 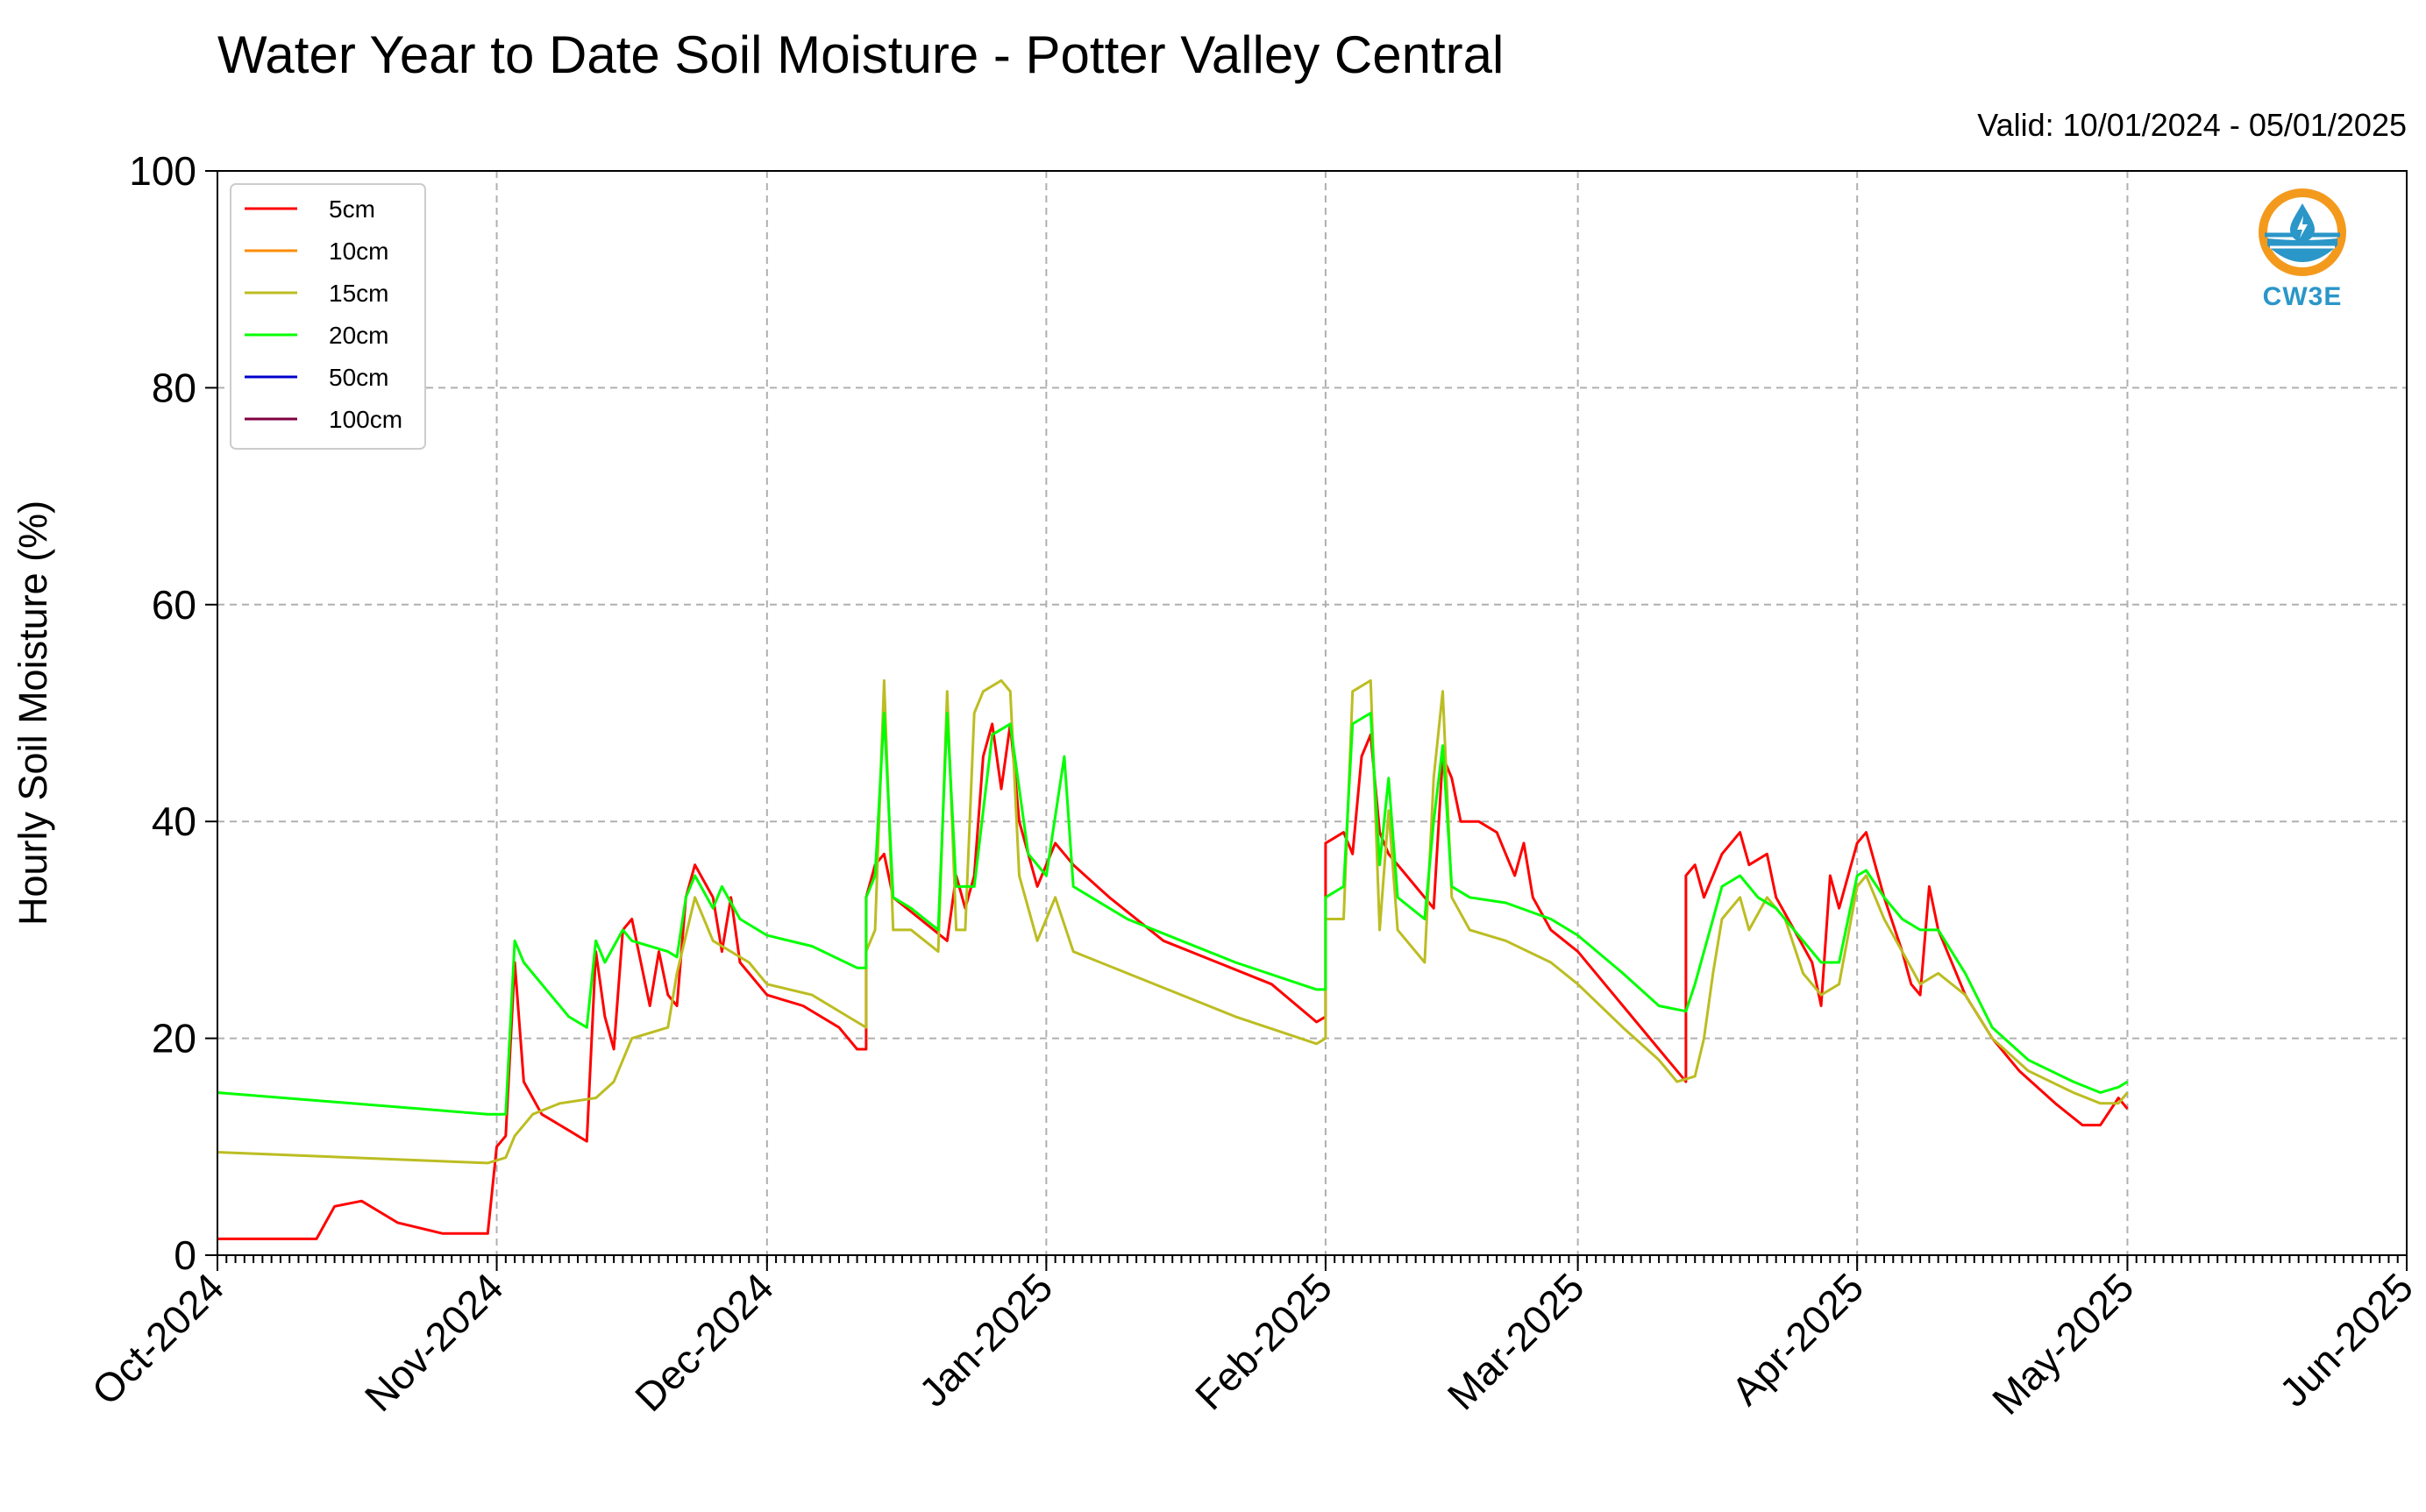 What do you see at coordinates (2062, 1343) in the screenshot?
I see `x-tick-label: May-2025` at bounding box center [2062, 1343].